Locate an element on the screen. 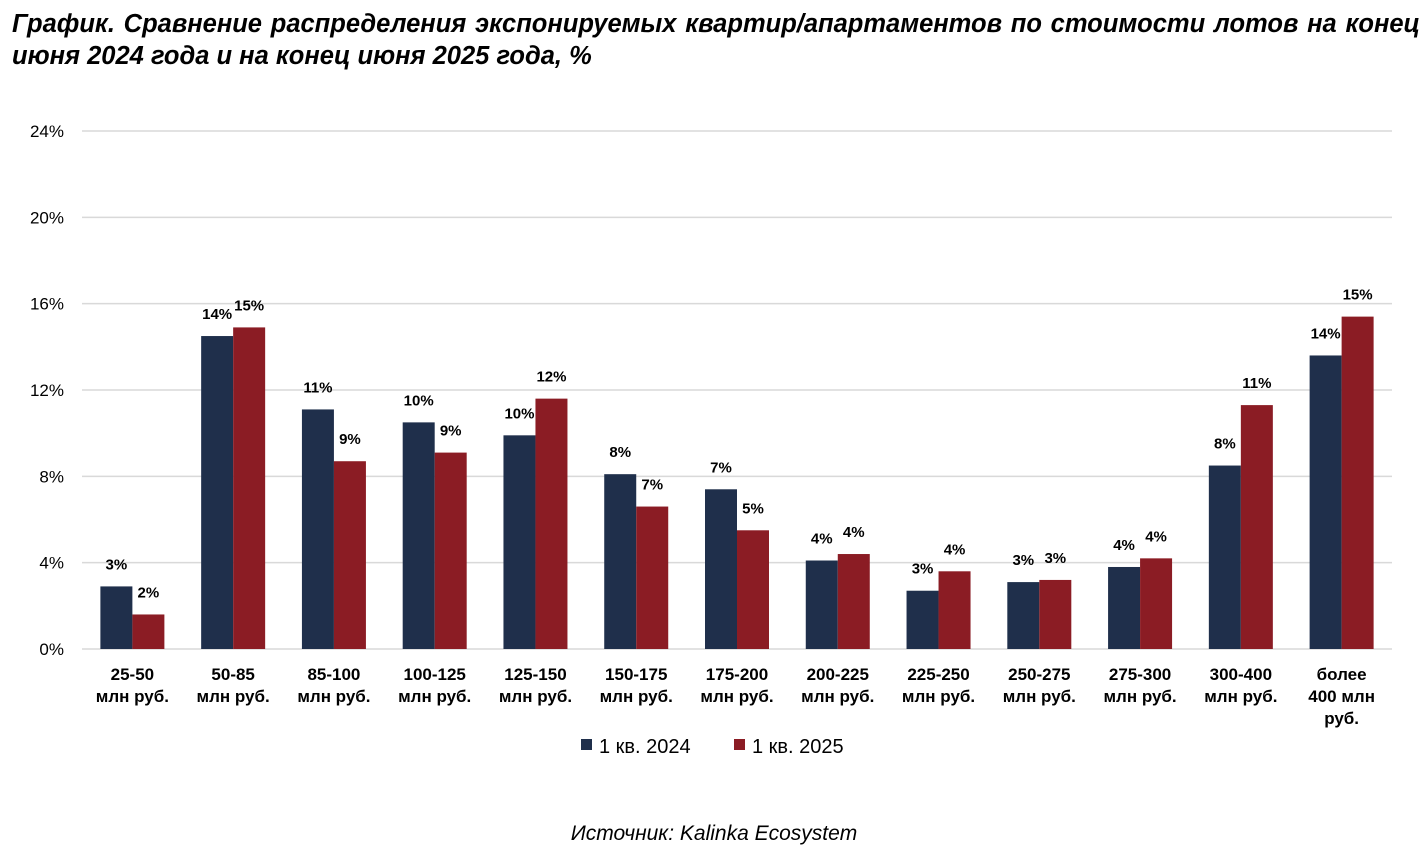 Image resolution: width=1428 pixels, height=856 pixels. data-label: 5% is located at coordinates (753, 508).